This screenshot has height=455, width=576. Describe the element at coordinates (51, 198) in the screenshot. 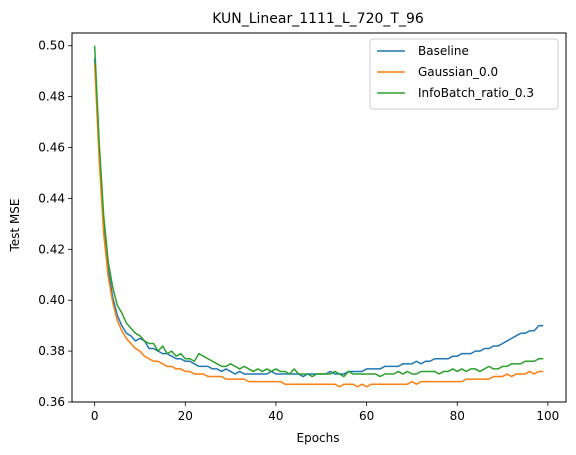

I see `y-tick-label: 0.44` at that location.